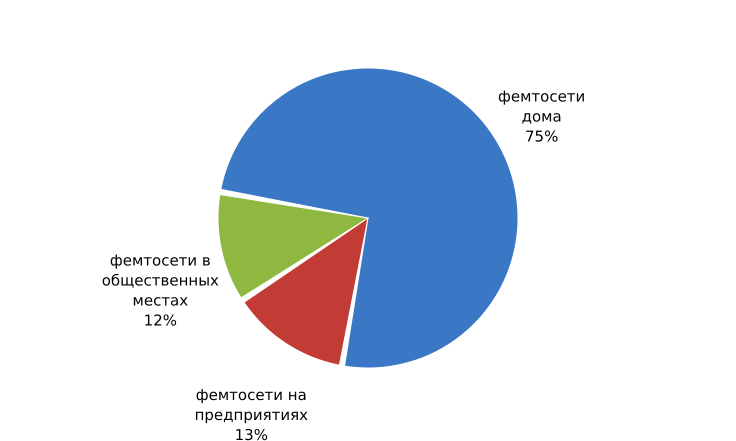 This screenshot has height=441, width=736. I want to click on slice-label: фемтосети на предприятиях, so click(251, 405).